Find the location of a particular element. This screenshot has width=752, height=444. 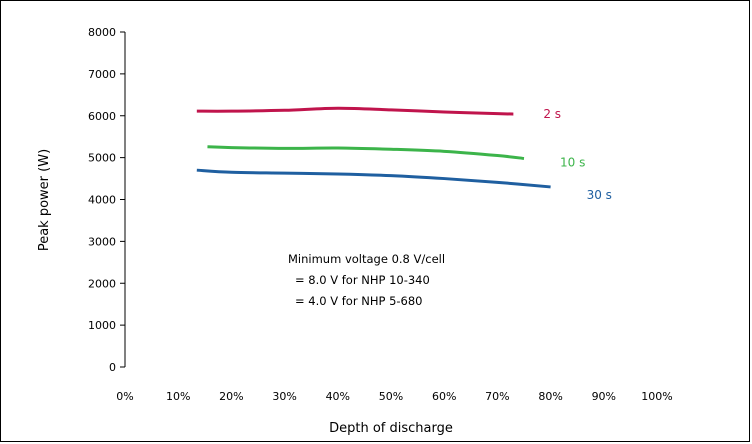

x-tick-label: 10% is located at coordinates (178, 396).